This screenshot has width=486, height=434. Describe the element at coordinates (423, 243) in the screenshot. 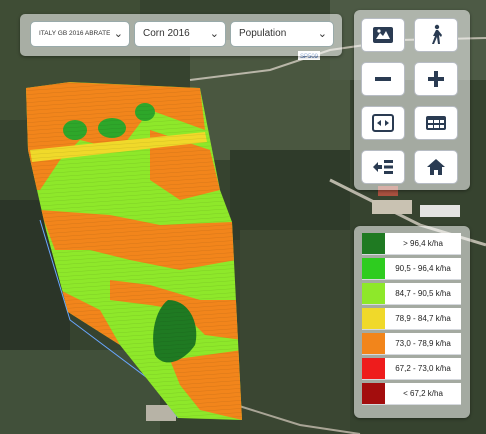

I see `legend-label: > 96,4 k/ha` at that location.